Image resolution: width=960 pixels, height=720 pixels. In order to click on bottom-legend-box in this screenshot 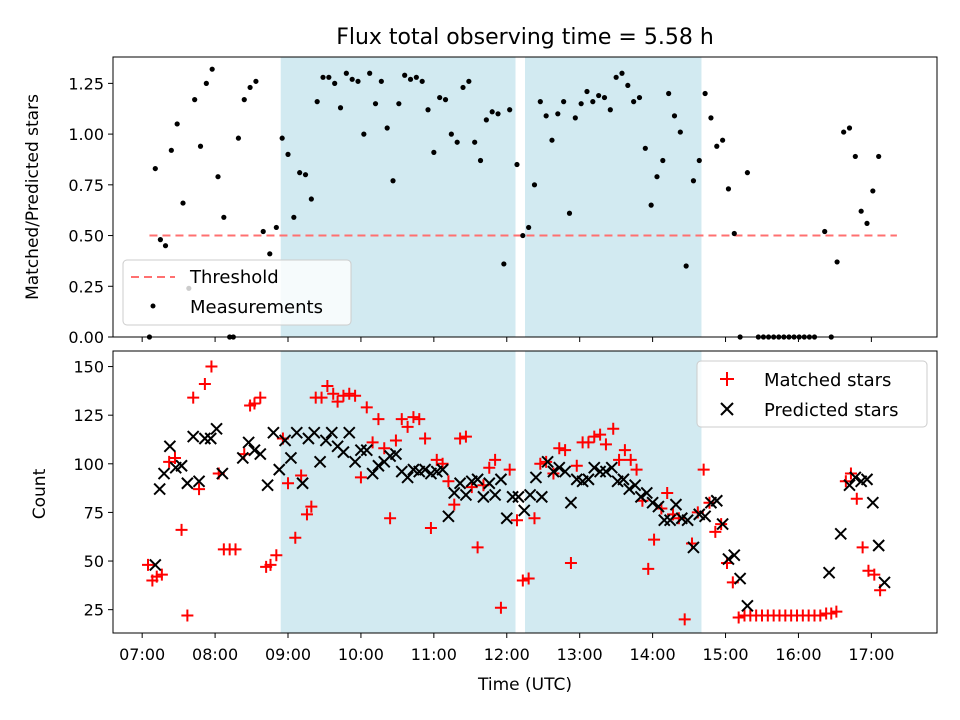, I will do `click(812, 394)`.